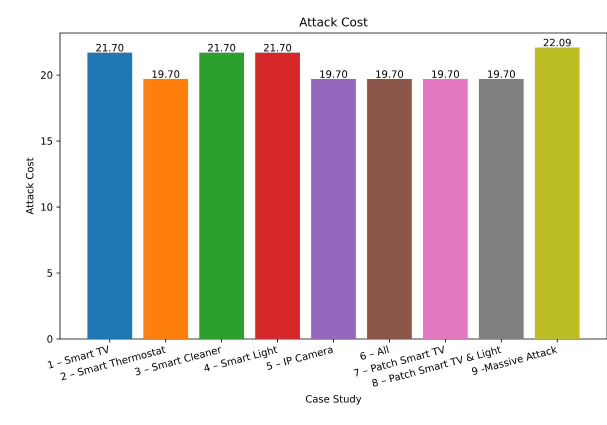 This screenshot has height=425, width=607. I want to click on y-tick-label: 20, so click(46, 75).